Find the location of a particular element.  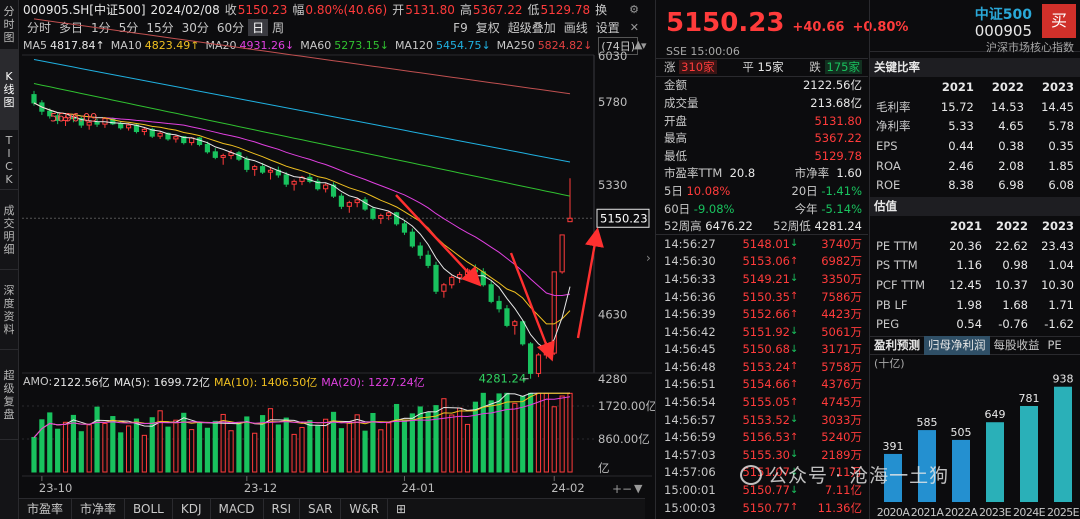

add-indicator-button: ⊞ is located at coordinates (401, 509).